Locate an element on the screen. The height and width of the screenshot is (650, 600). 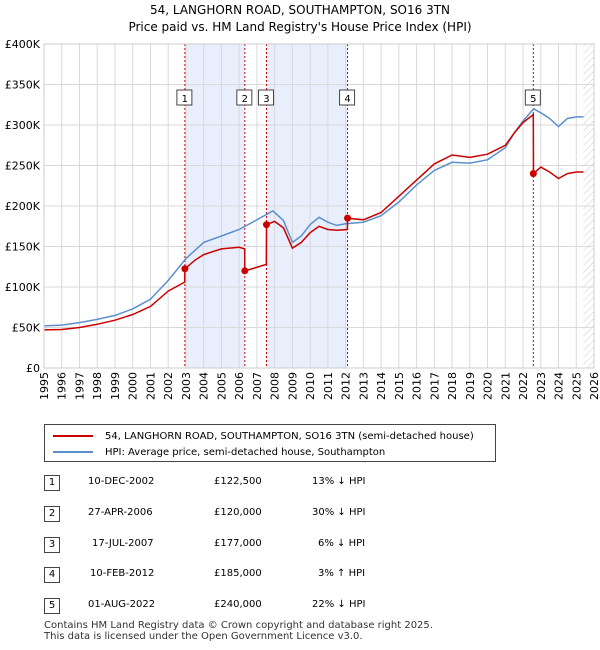
x-tick-label: 1995 is located at coordinates (44, 386).